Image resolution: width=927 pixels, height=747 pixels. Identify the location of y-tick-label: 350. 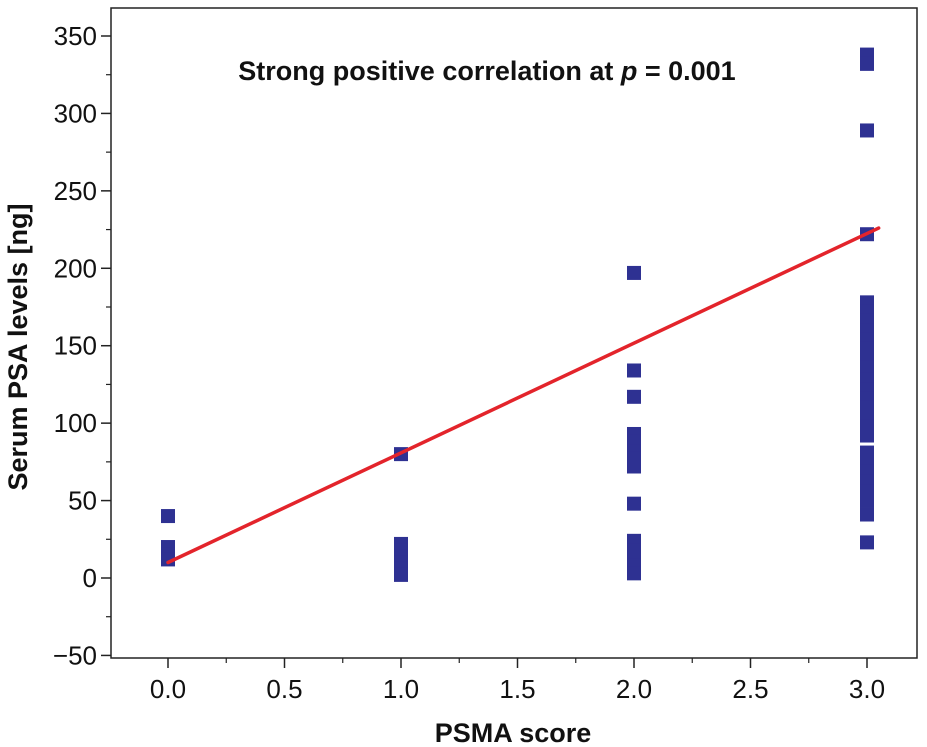
(75, 36).